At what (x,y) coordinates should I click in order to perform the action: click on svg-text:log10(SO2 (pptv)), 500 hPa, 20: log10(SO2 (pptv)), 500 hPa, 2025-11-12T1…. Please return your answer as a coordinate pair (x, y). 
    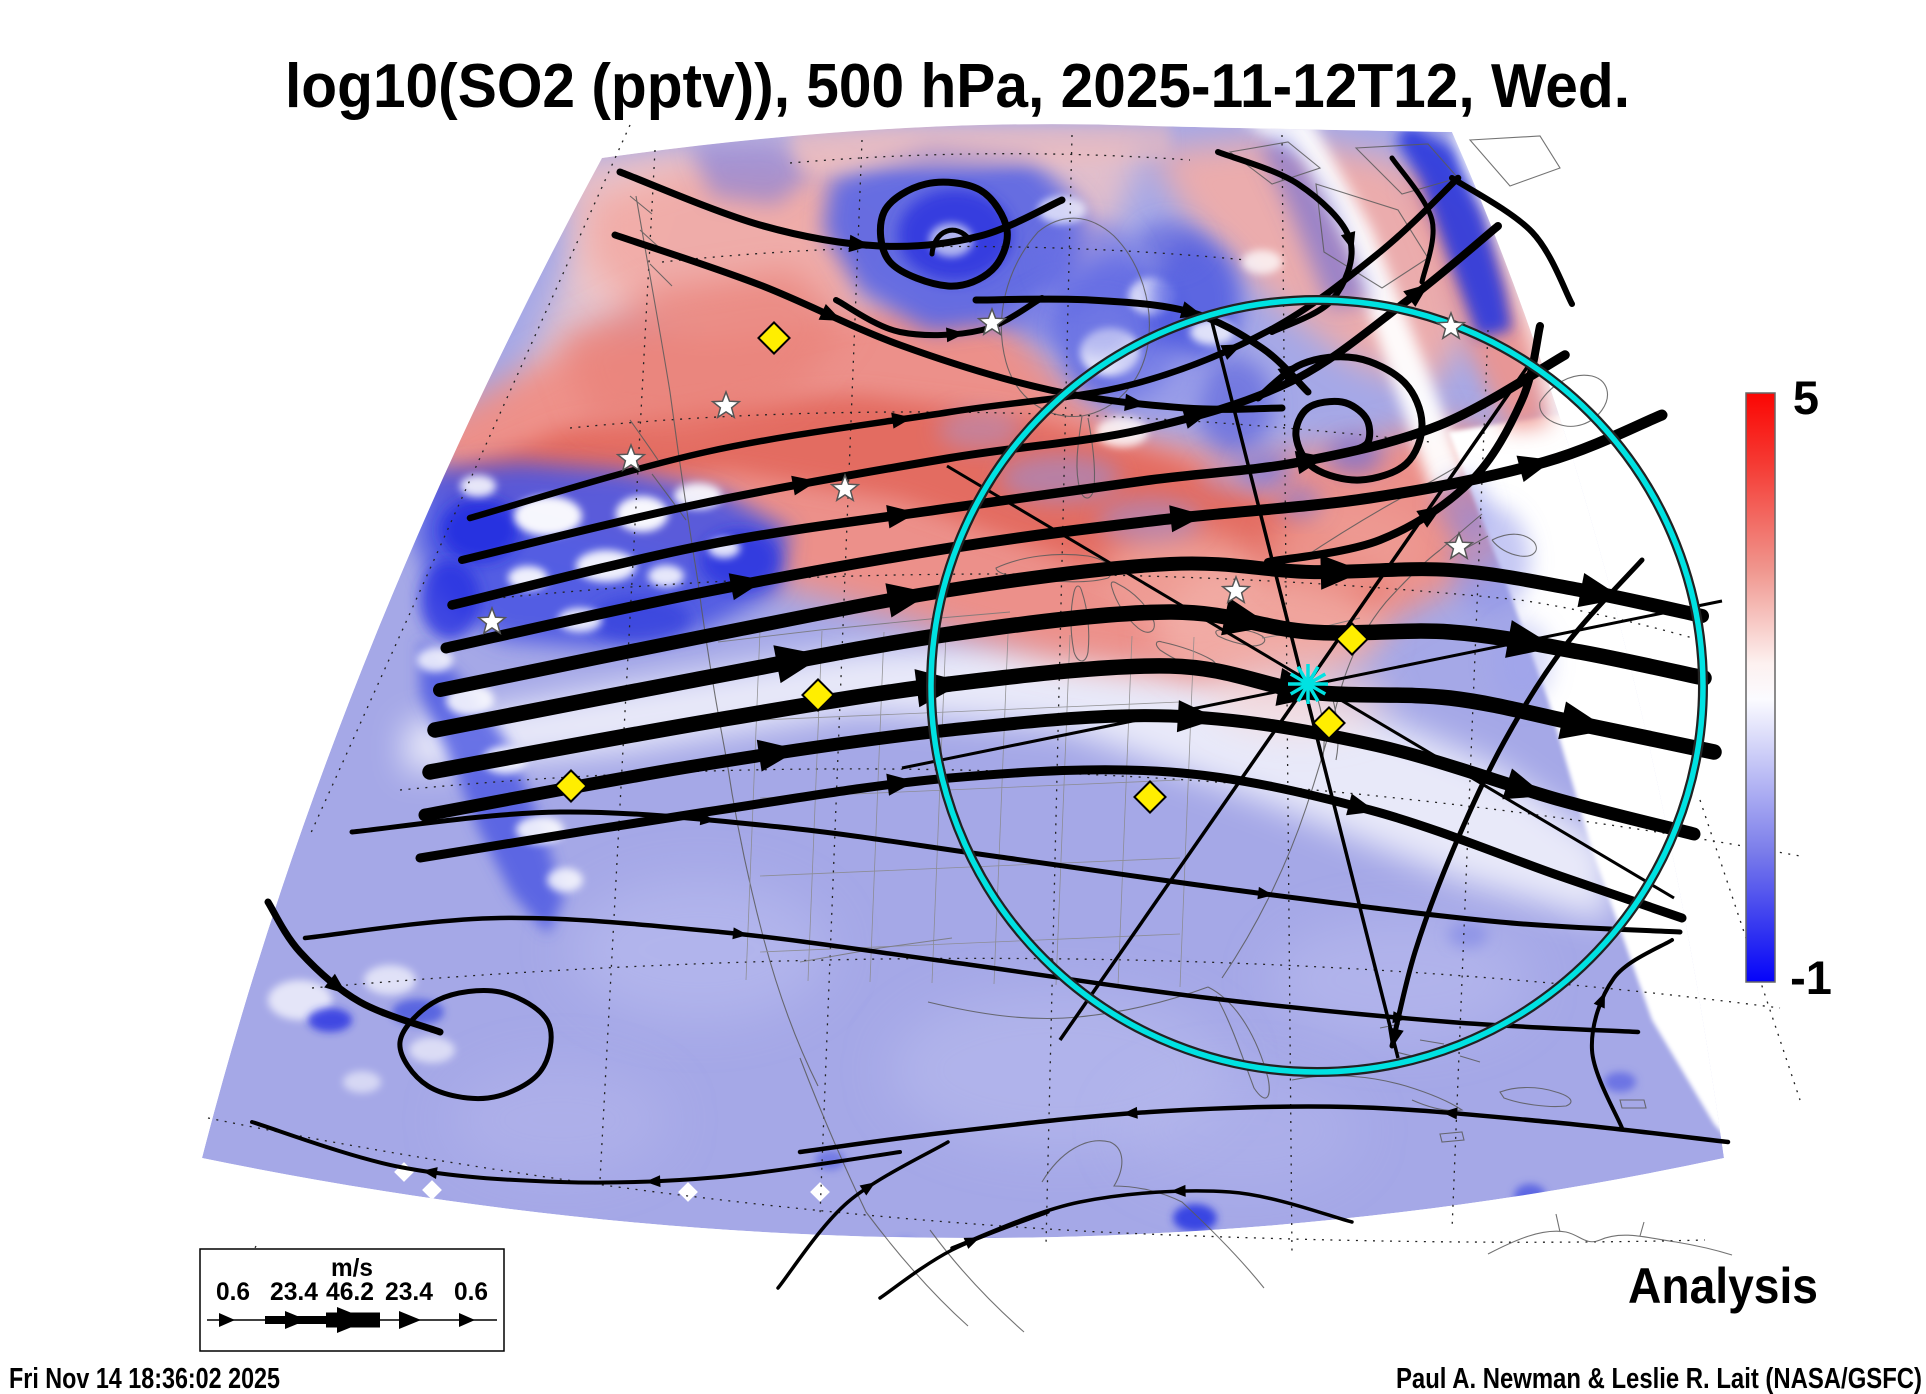
    Looking at the image, I should click on (957, 86).